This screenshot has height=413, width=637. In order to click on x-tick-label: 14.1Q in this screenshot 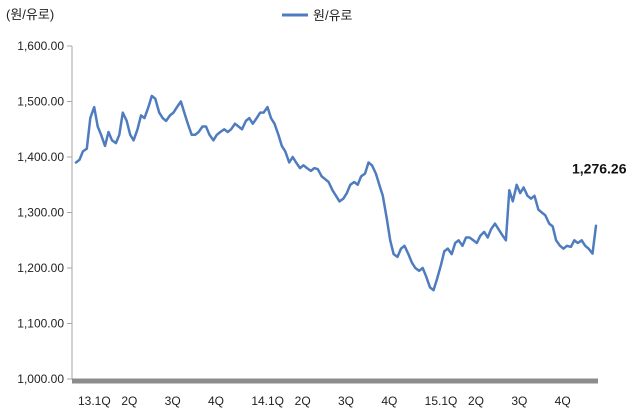, I will do `click(267, 401)`.